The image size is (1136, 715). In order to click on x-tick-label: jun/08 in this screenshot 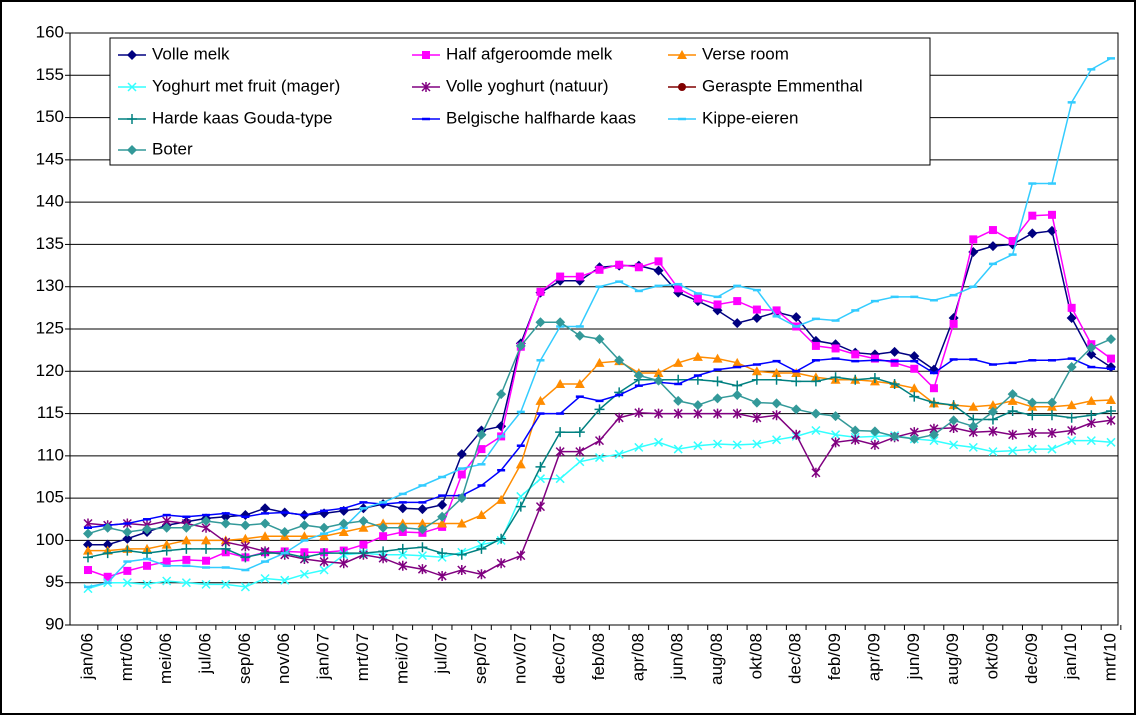, I will do `click(677, 656)`.